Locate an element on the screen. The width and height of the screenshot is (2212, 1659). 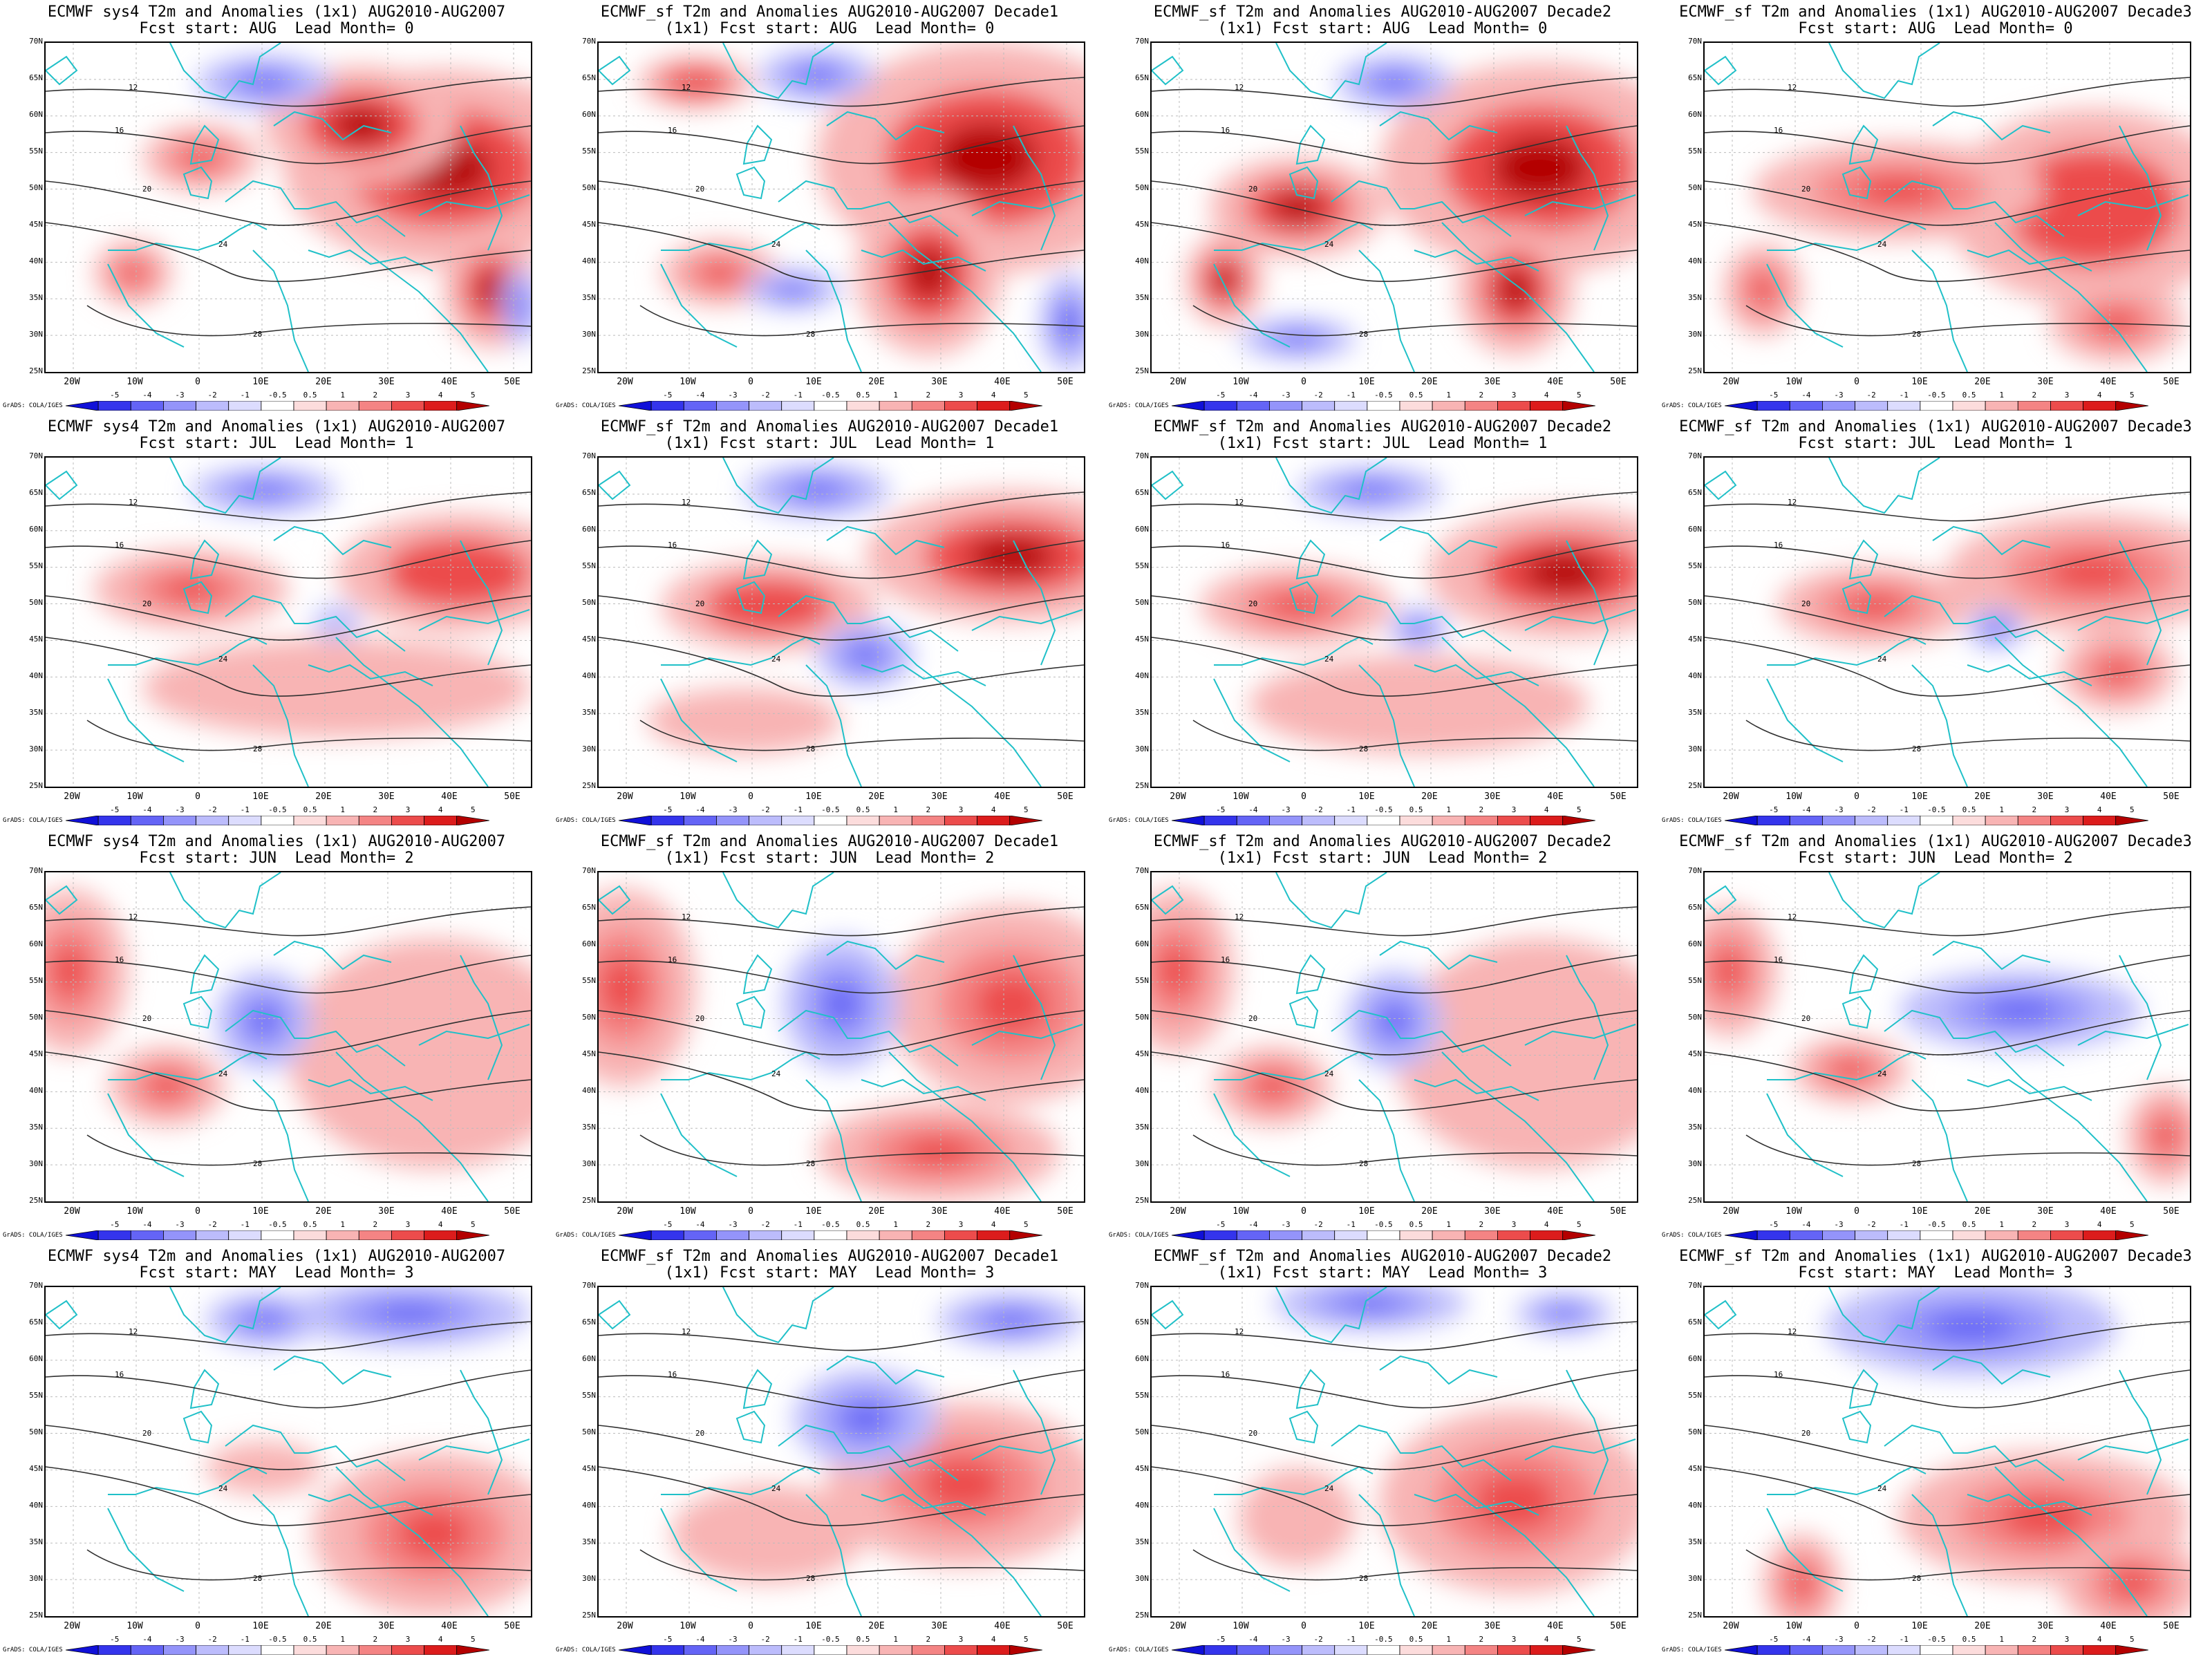
colorbar-tick-label: 1 is located at coordinates (2002, 810).